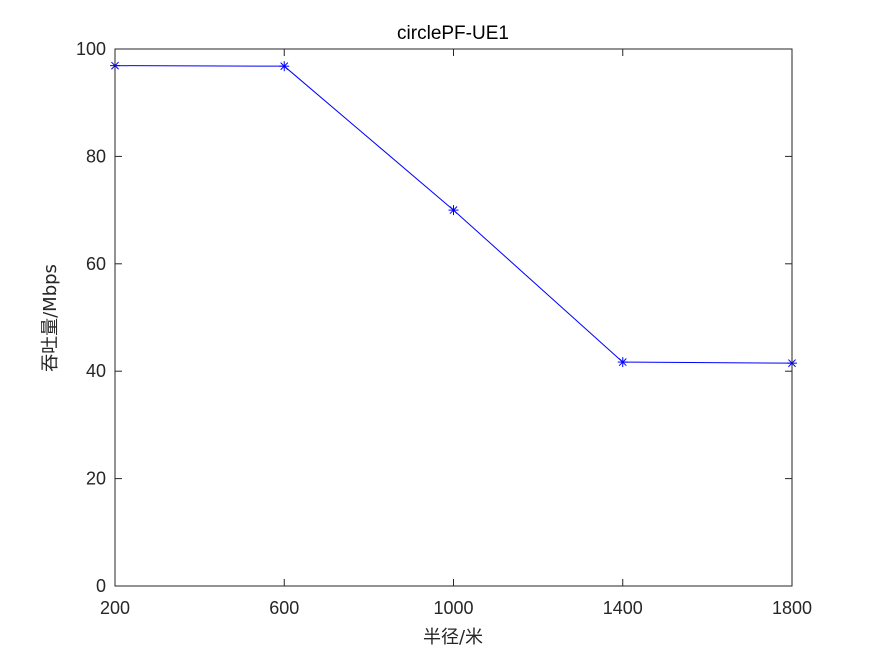  What do you see at coordinates (115, 608) in the screenshot?
I see `x-tick-label: 200` at bounding box center [115, 608].